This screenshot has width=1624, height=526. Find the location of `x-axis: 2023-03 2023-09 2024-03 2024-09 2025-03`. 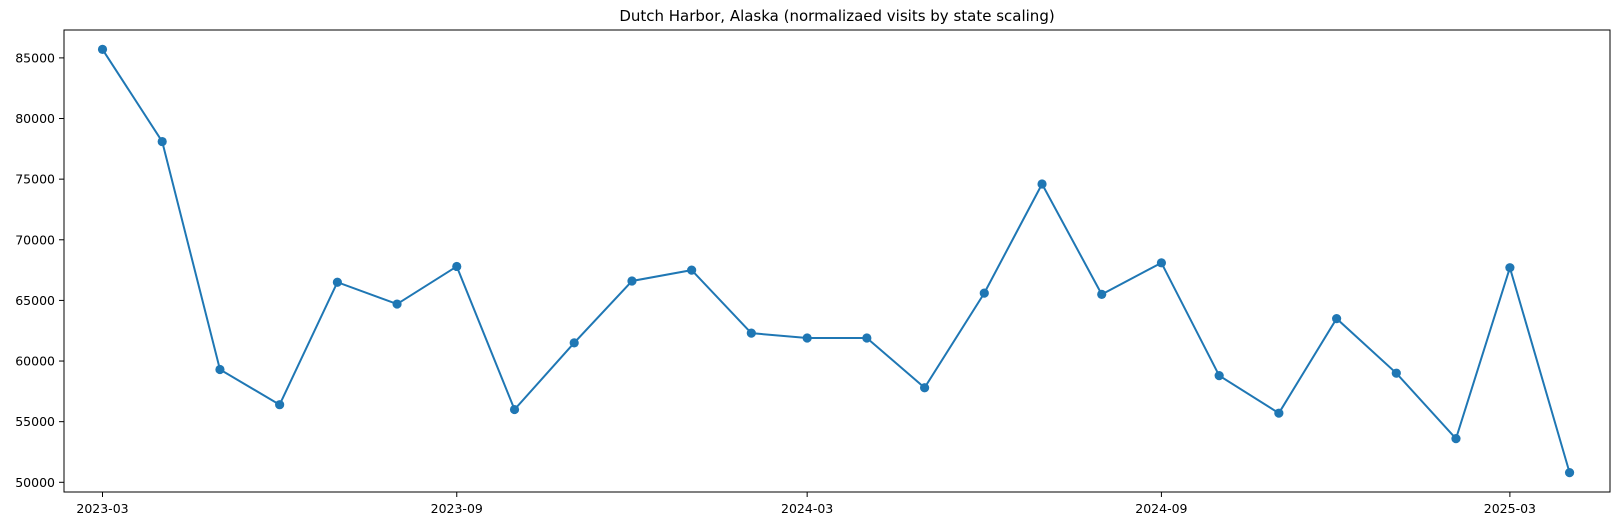

x-axis: 2023-03 2023-09 2024-03 2024-09 2025-03 is located at coordinates (806, 504).